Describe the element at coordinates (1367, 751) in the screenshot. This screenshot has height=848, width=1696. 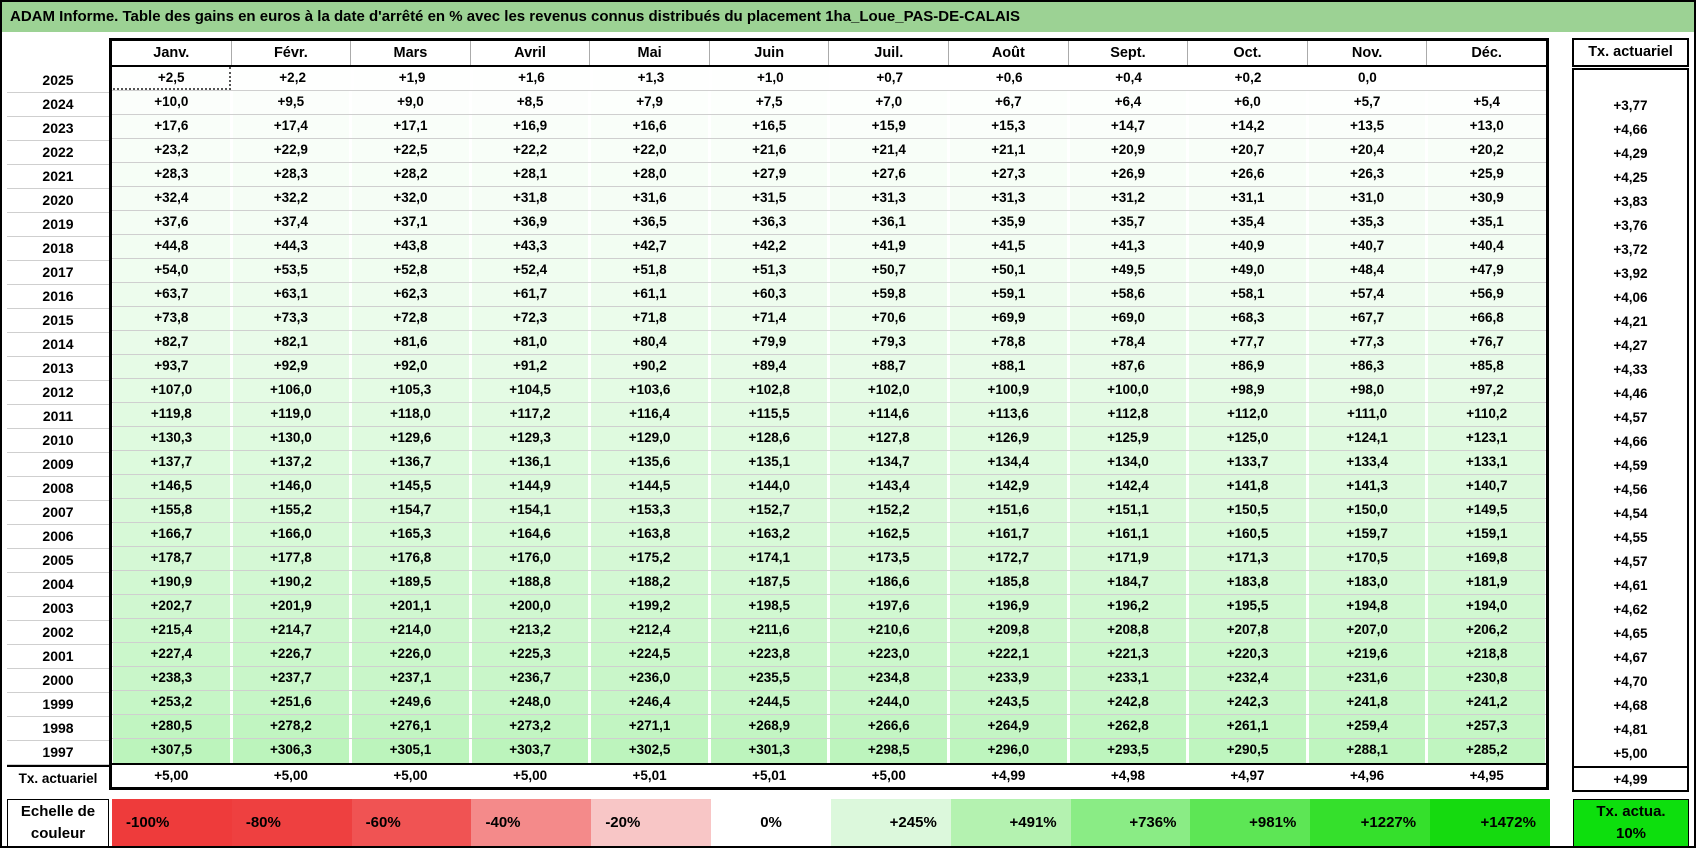
I see `gain-cell: +288,1` at that location.